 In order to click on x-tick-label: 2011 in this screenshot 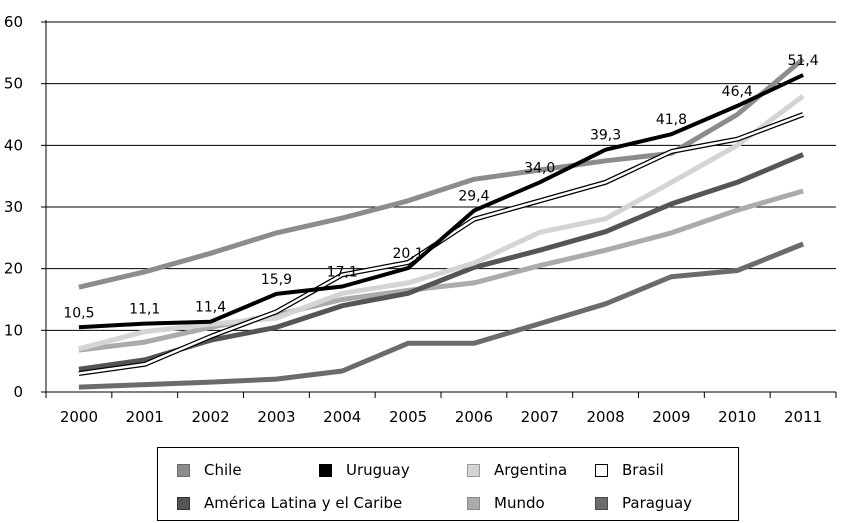, I will do `click(803, 417)`.